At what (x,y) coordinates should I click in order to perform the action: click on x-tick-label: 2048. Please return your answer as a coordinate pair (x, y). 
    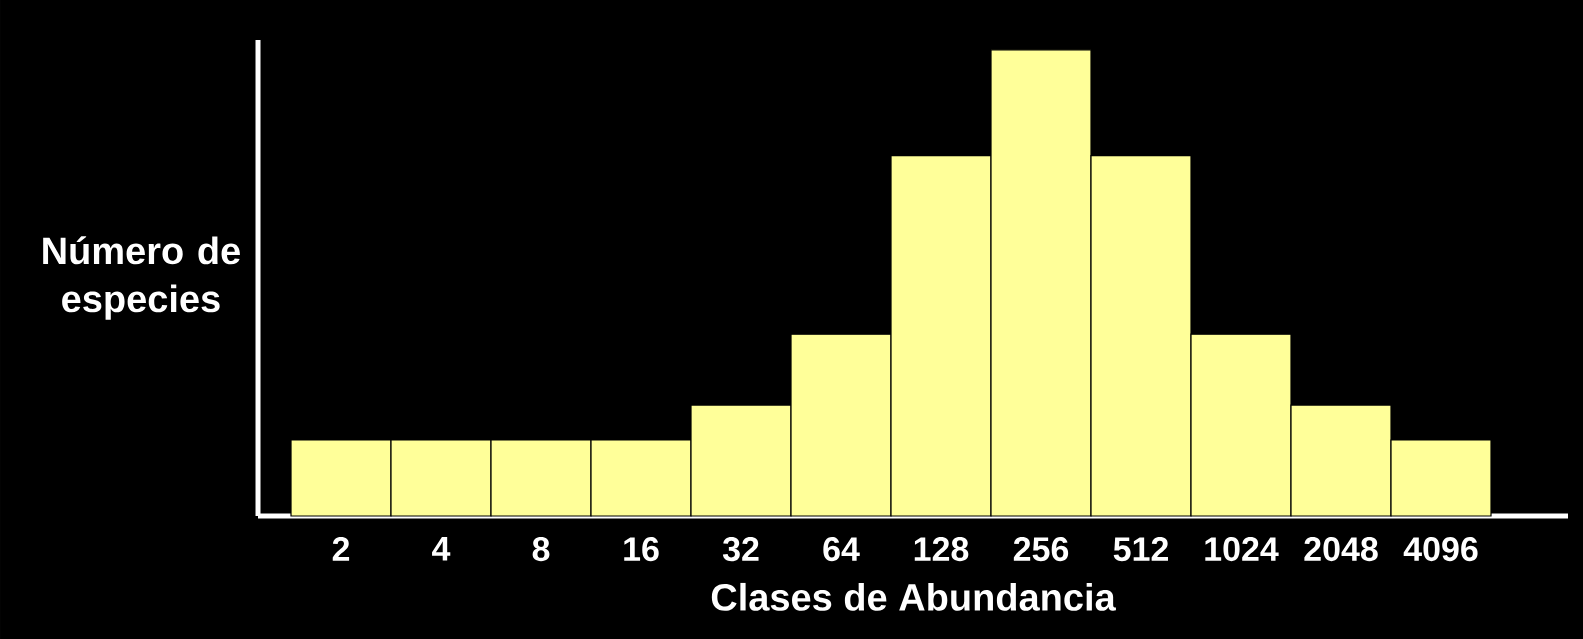
    Looking at the image, I should click on (1341, 549).